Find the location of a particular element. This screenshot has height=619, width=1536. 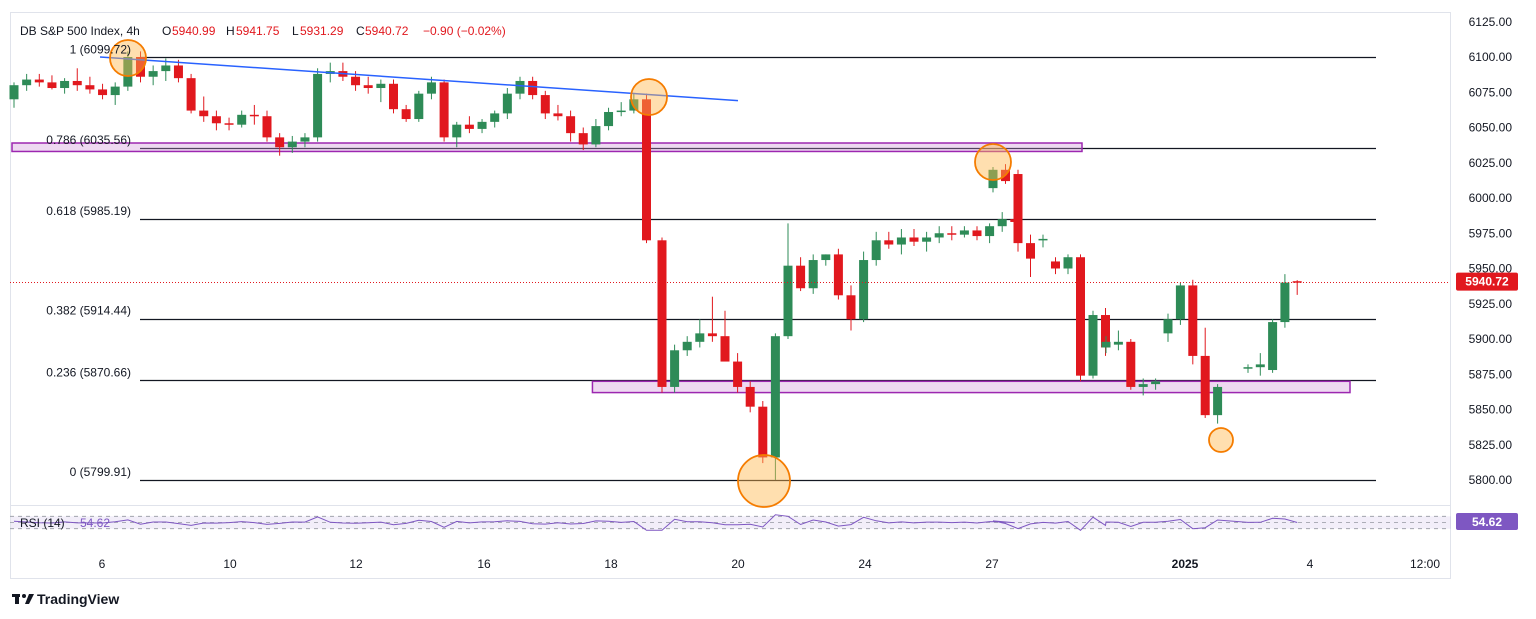

rsi-value-tag is located at coordinates (1487, 521).